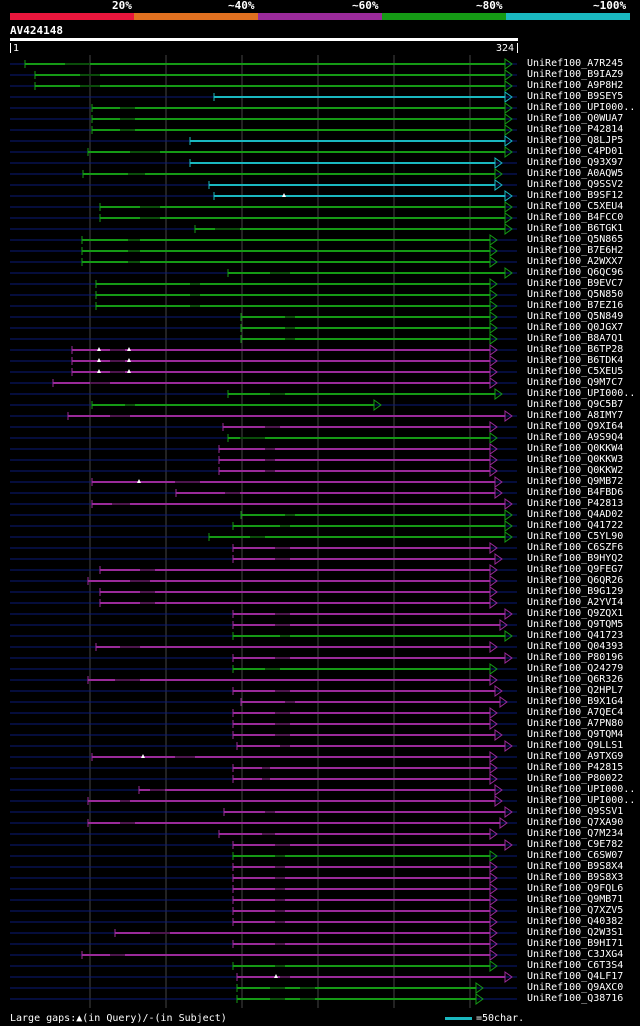 The width and height of the screenshot is (640, 1026). Describe the element at coordinates (575, 591) in the screenshot. I see `hit-label: UniRef100_B9G129` at that location.